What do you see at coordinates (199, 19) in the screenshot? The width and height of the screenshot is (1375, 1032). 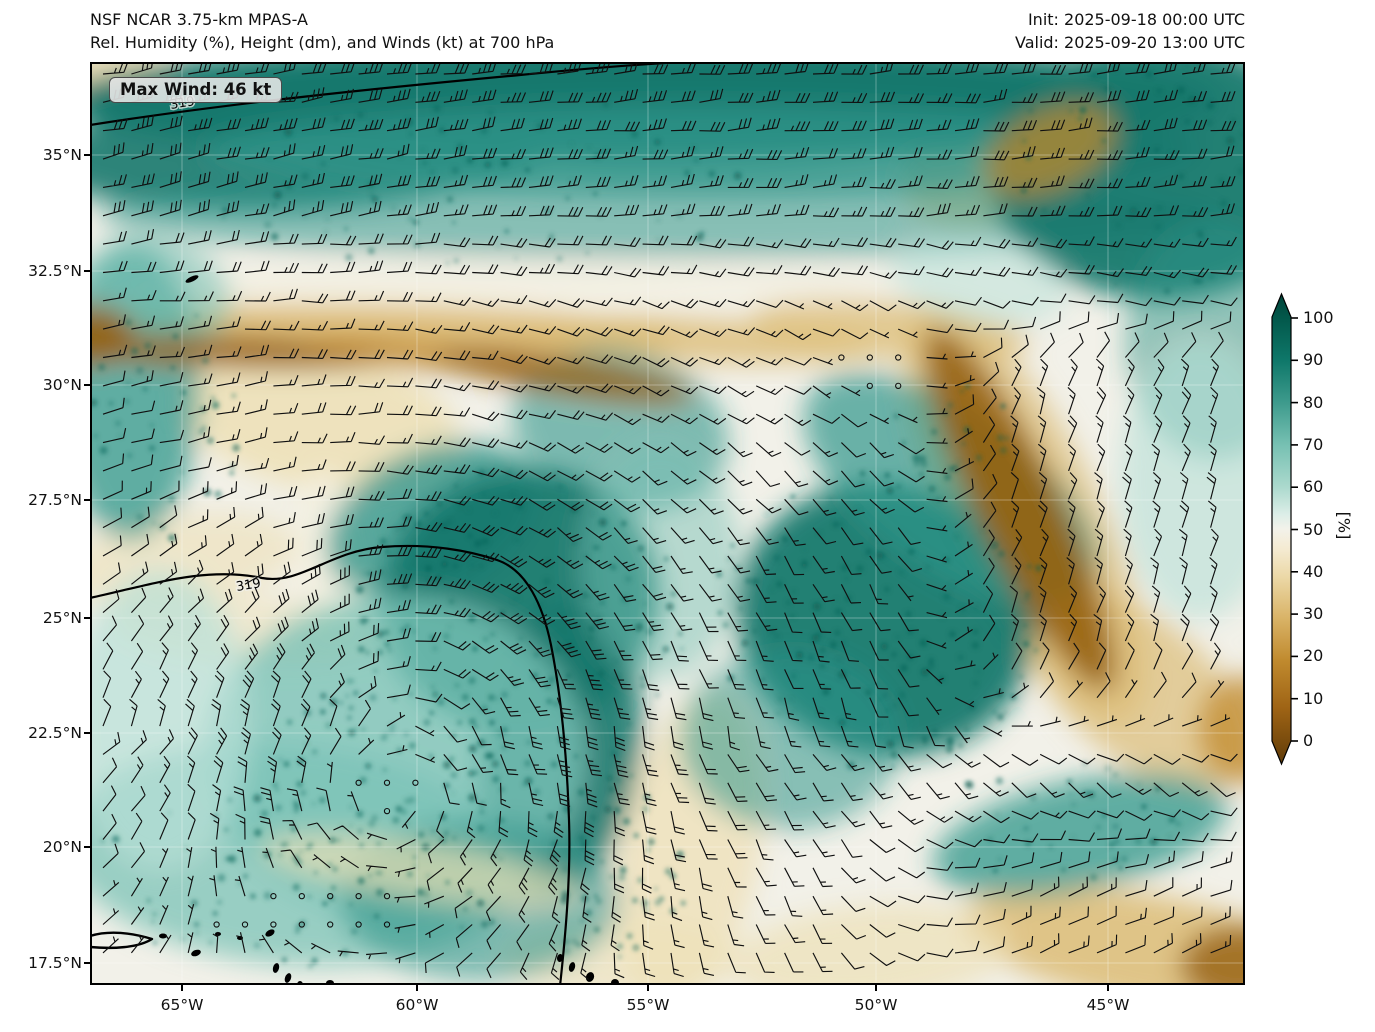 I see `title-line1: NSF NCAR 3.75-km MPAS-A` at bounding box center [199, 19].